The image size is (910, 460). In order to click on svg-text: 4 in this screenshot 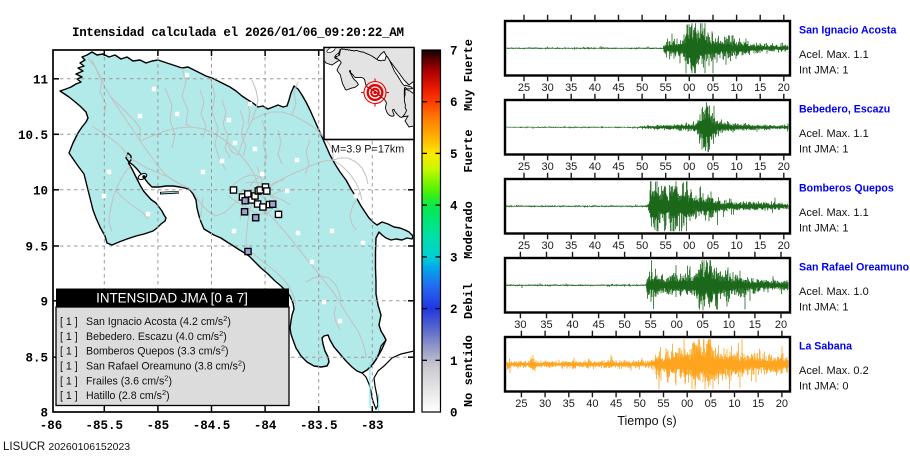, I will do `click(454, 207)`.